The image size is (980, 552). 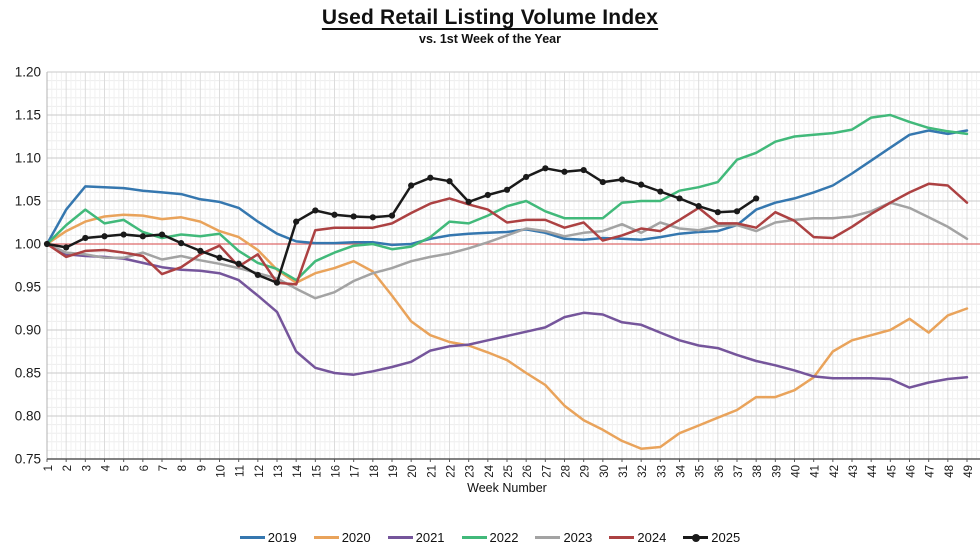 What do you see at coordinates (578, 537) in the screenshot?
I see `legend-label-2023: 2023` at bounding box center [578, 537].